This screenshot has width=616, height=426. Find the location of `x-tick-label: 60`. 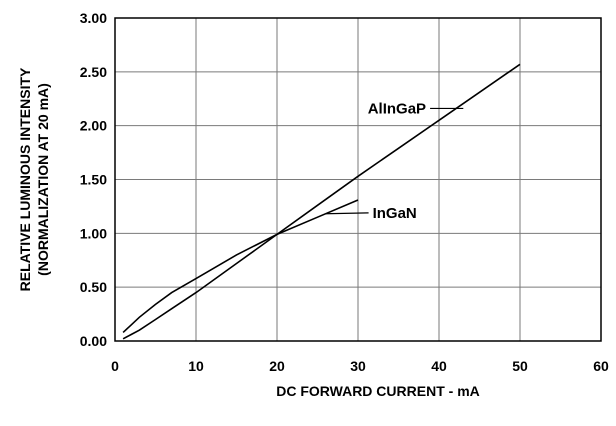

x-tick-label: 60 is located at coordinates (601, 366).